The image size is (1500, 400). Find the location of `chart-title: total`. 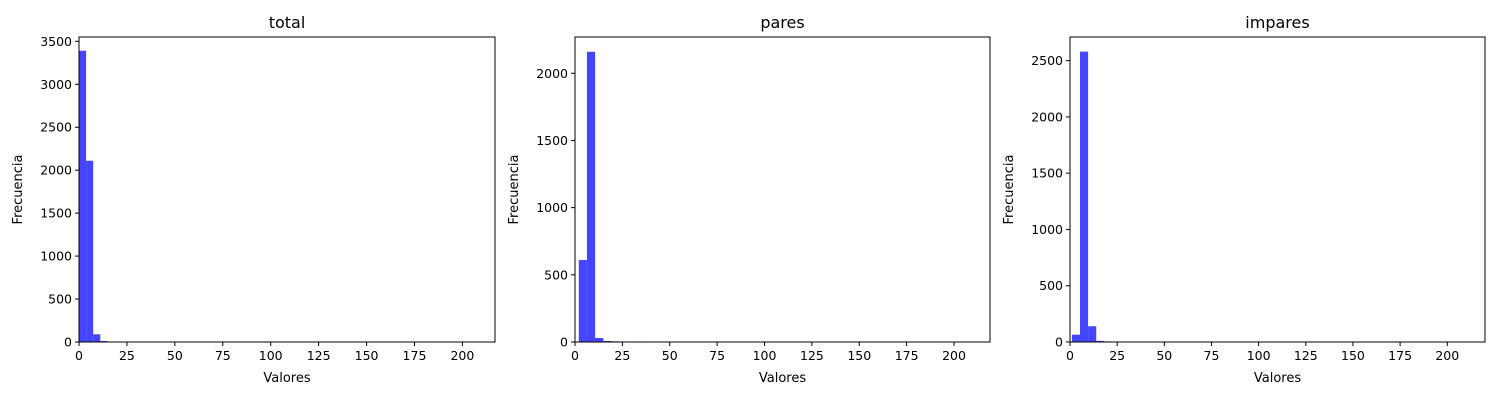

chart-title: total is located at coordinates (287, 22).